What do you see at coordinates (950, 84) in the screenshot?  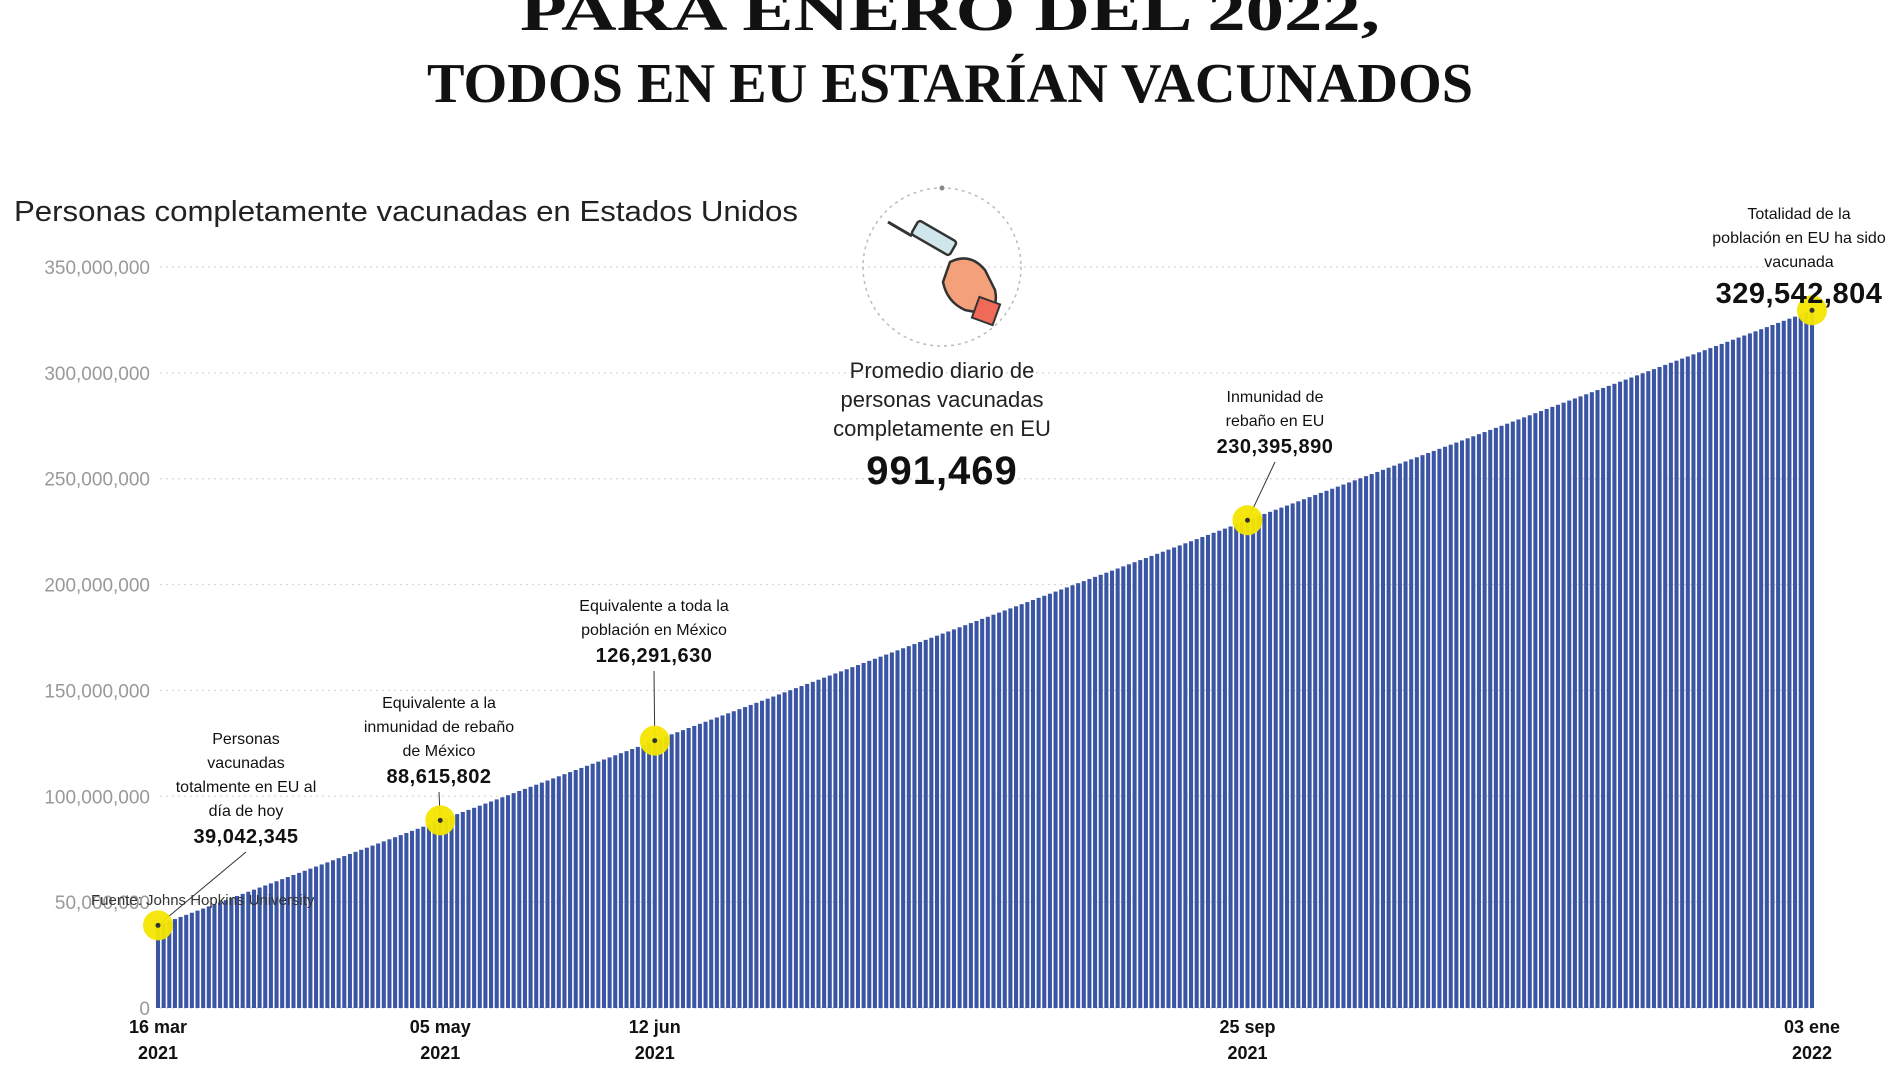 I see `chart-title: TODOS EN EU ESTARÍAN VACUNADOS` at bounding box center [950, 84].